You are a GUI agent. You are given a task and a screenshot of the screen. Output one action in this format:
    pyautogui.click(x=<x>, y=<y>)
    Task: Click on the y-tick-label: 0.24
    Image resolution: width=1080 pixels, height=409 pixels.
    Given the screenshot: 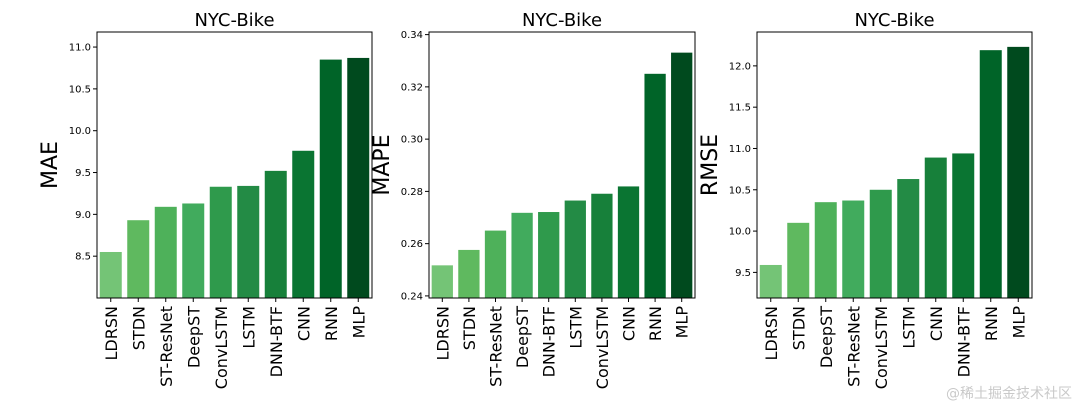 What is the action you would take?
    pyautogui.click(x=412, y=296)
    